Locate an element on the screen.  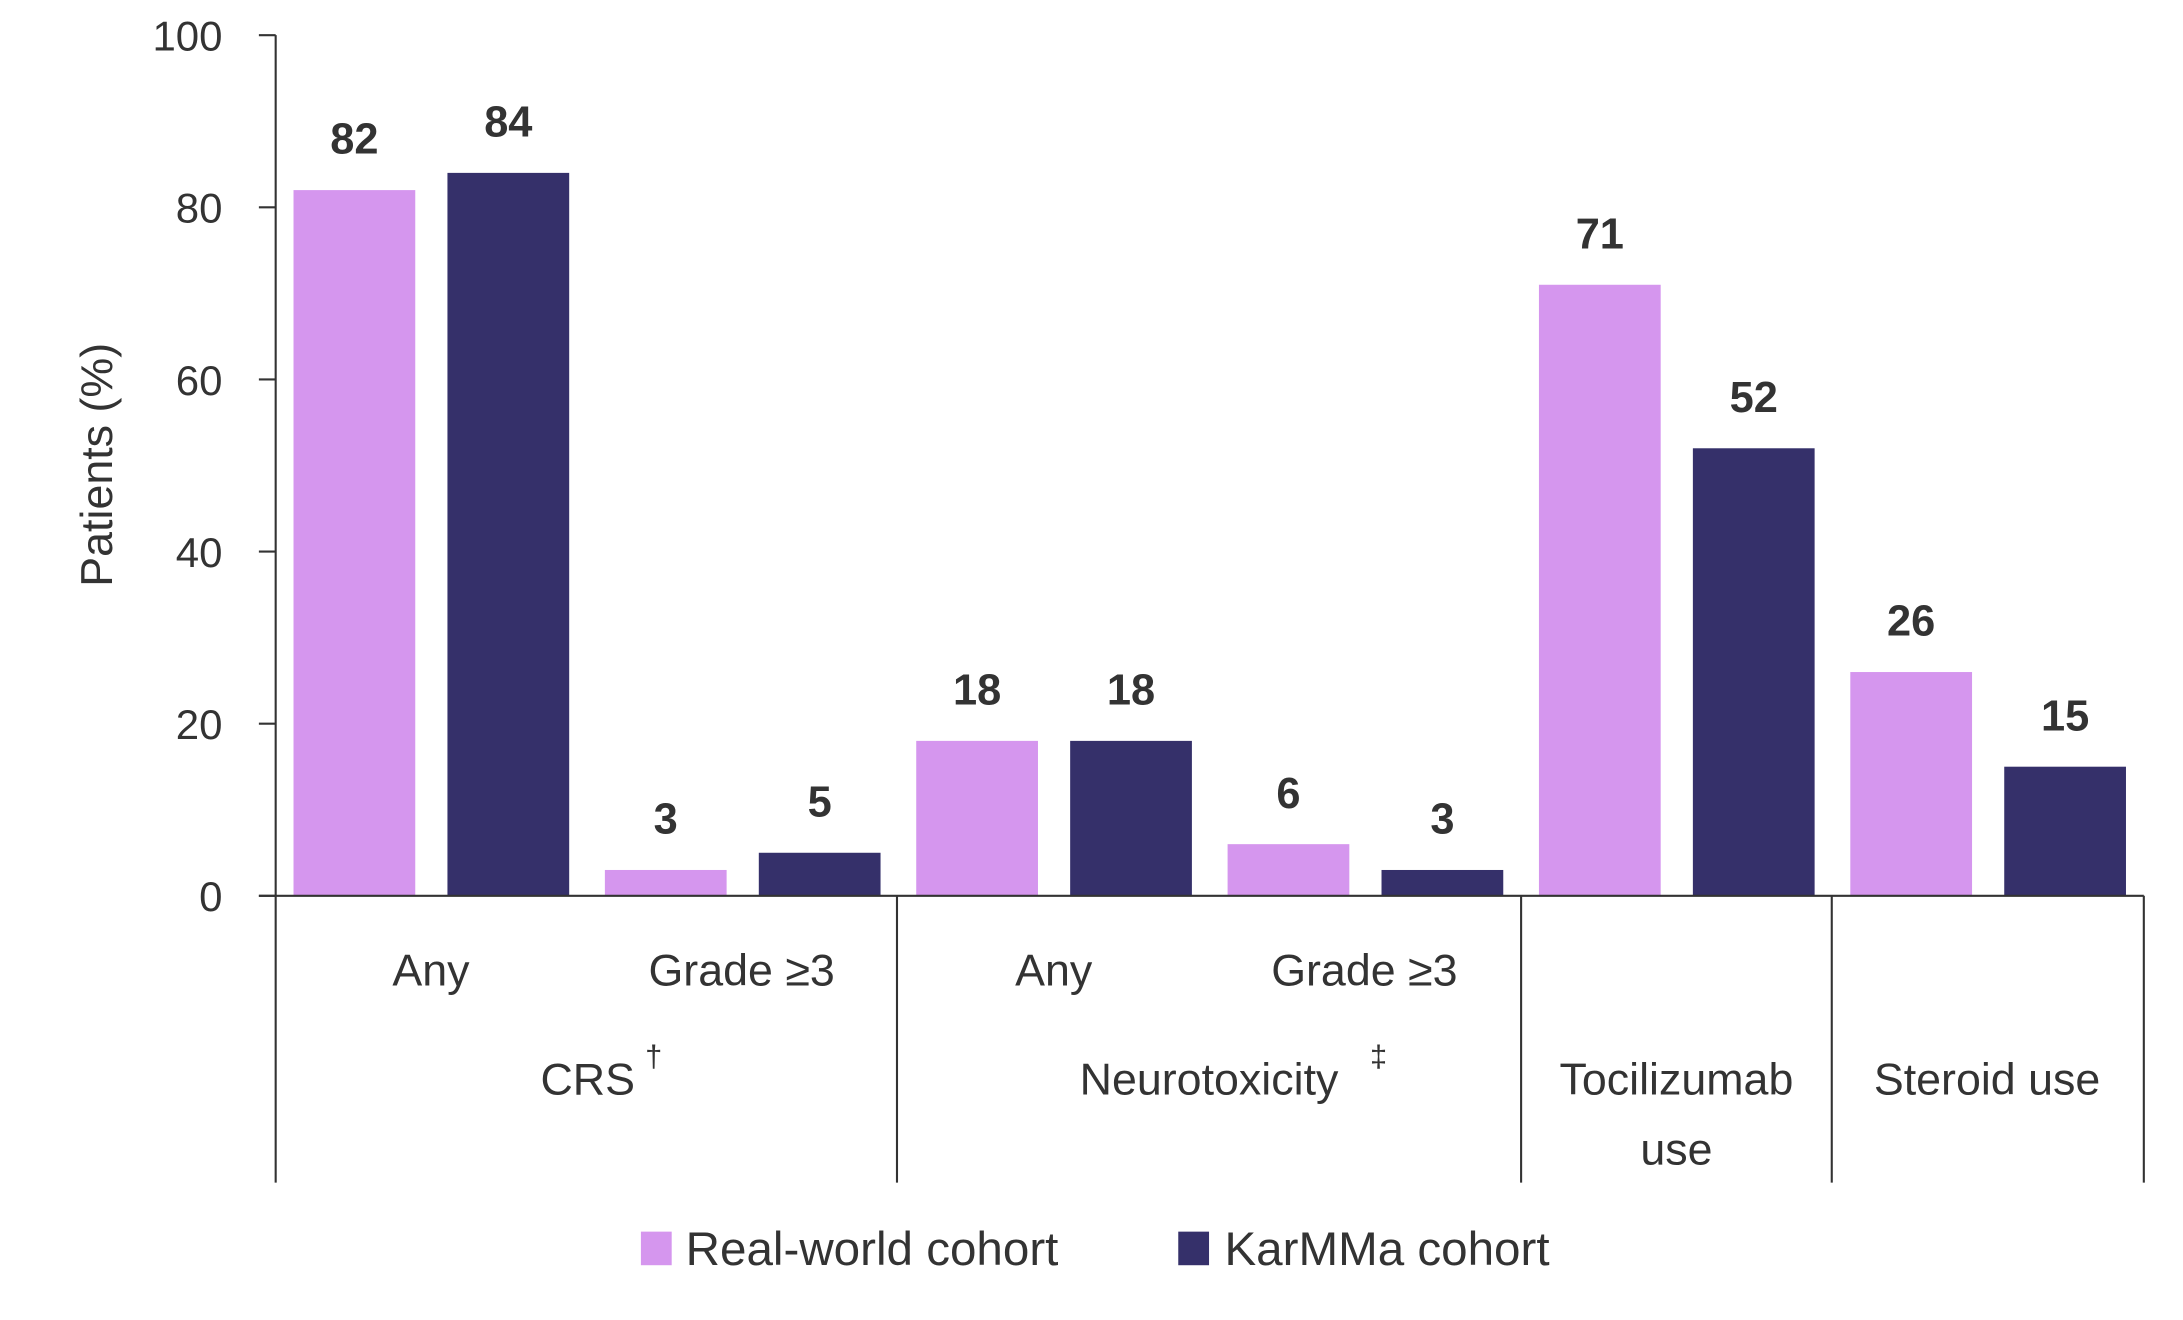
y-tick-label: 80 is located at coordinates (199, 208).